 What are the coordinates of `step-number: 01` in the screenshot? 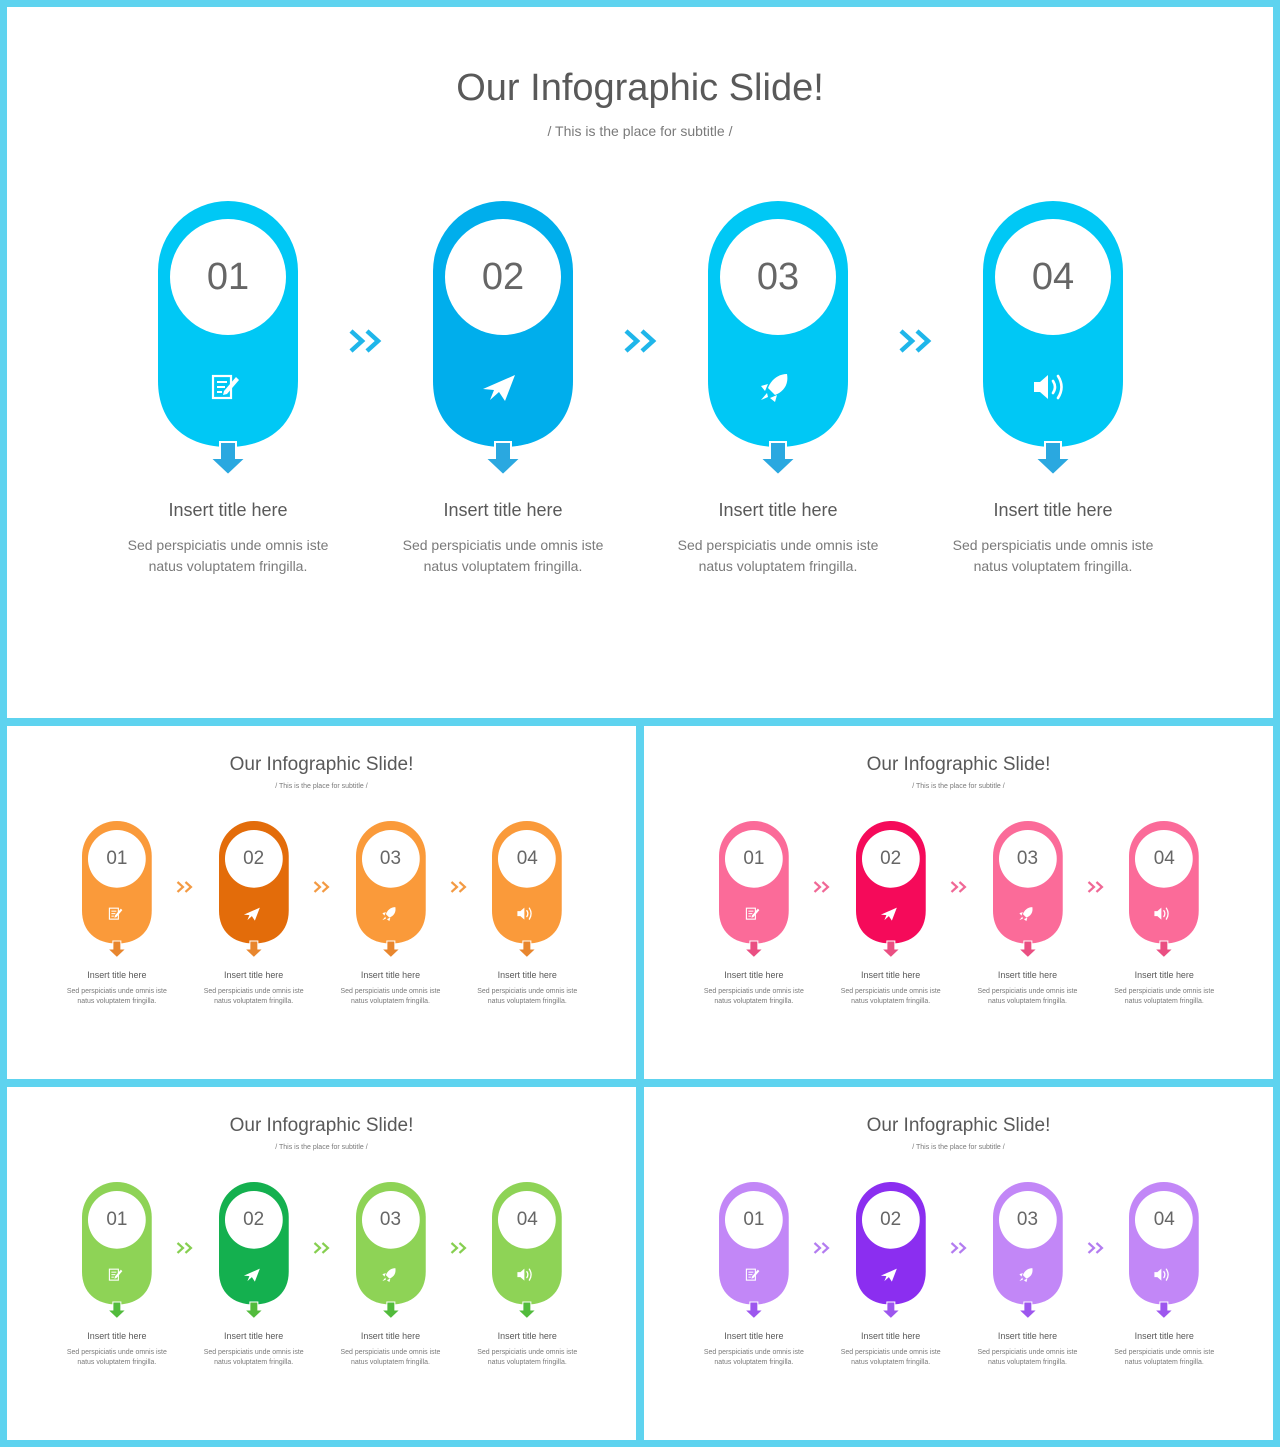 It's located at (117, 1219).